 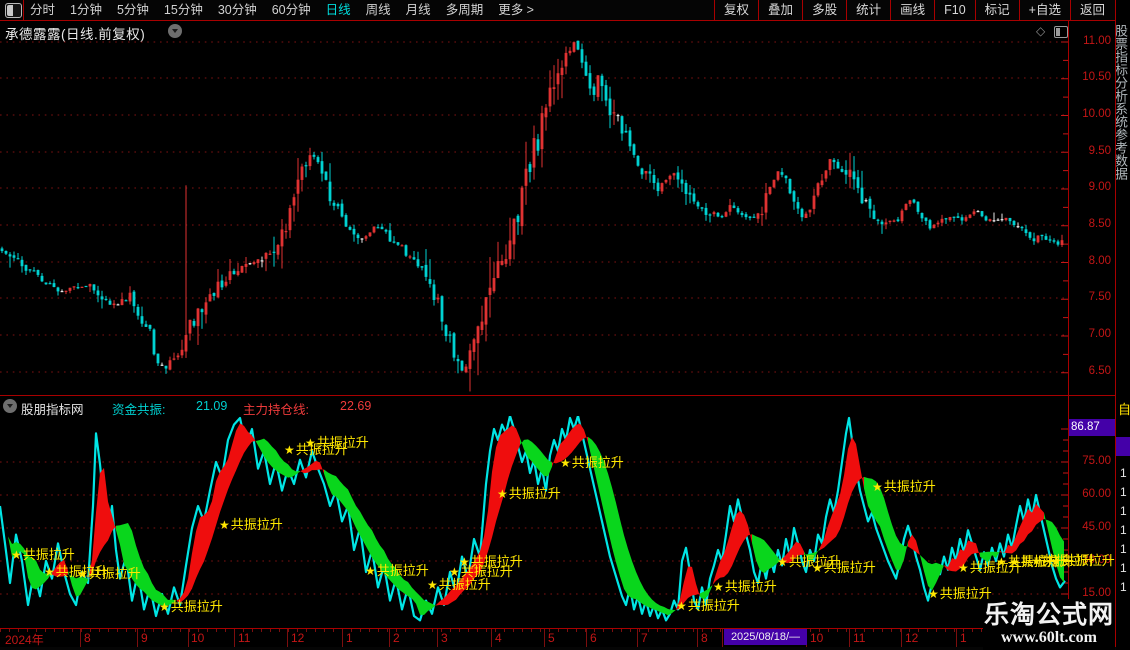 I want to click on window-icon, so click(x=1061, y=32).